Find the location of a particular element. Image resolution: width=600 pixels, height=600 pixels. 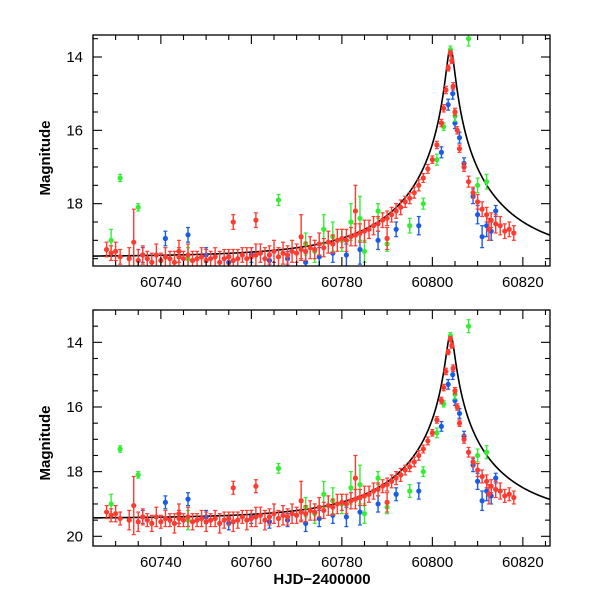

top-ylabel: Magnitude is located at coordinates (45, 158).